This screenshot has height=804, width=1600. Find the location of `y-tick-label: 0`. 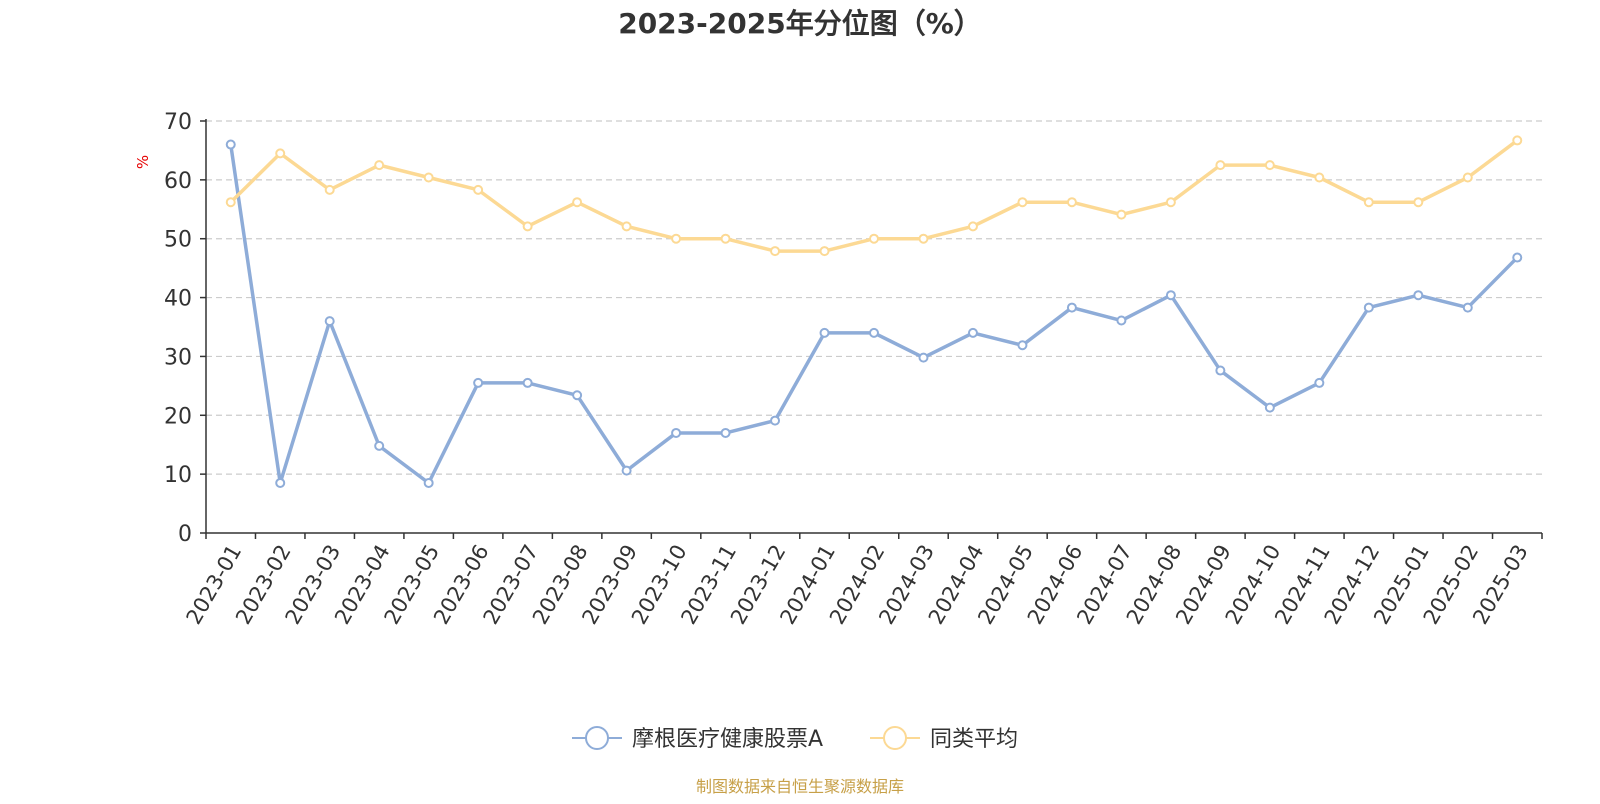

y-tick-label: 0 is located at coordinates (185, 534).